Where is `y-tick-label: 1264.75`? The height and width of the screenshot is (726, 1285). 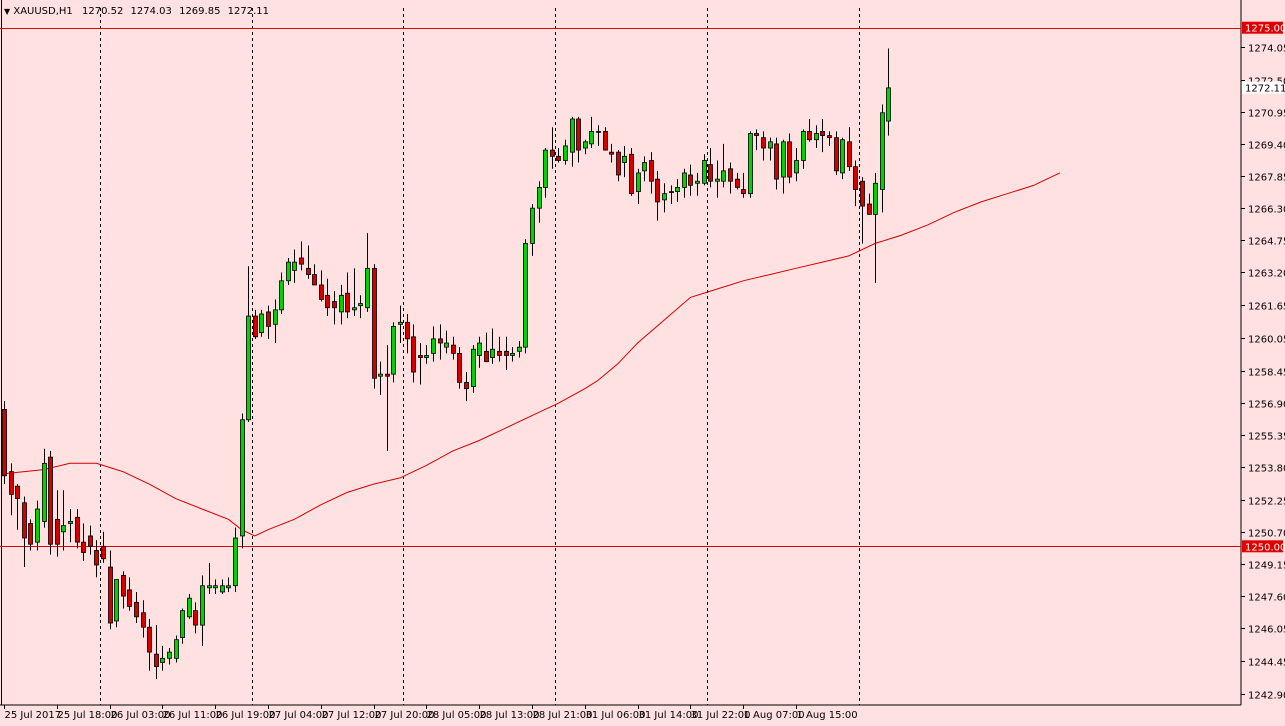 y-tick-label: 1264.75 is located at coordinates (1266, 242).